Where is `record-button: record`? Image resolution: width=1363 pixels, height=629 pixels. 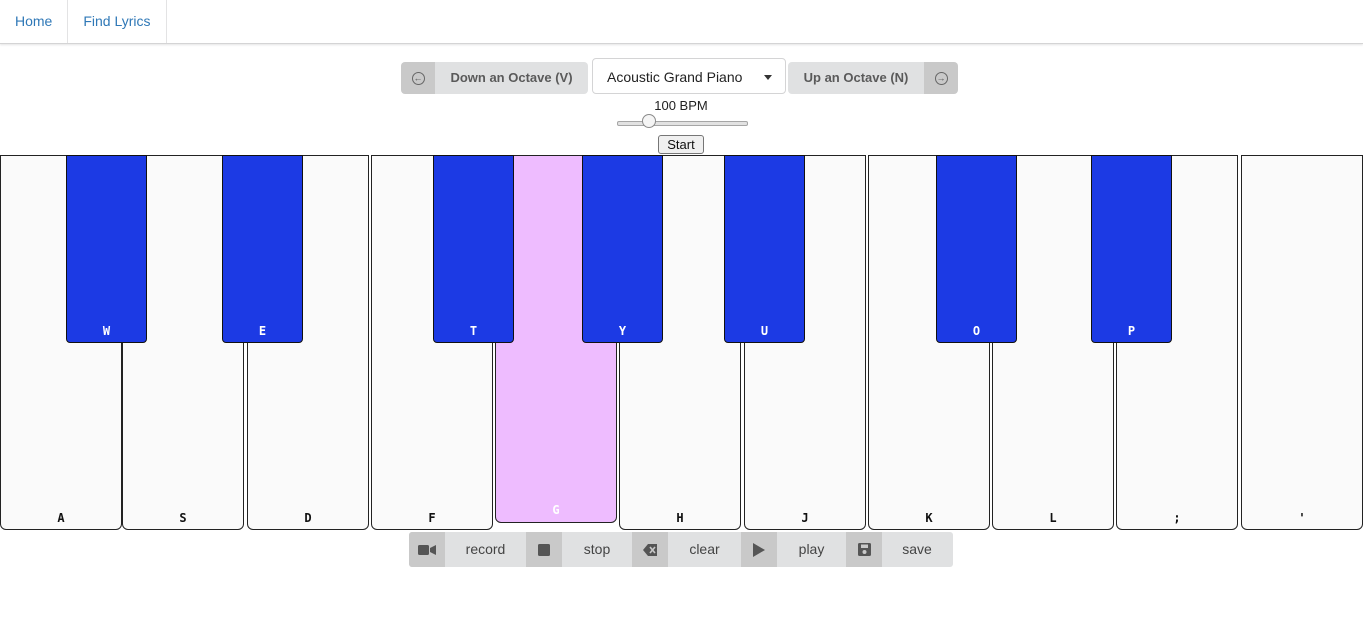 record-button: record is located at coordinates (467, 549).